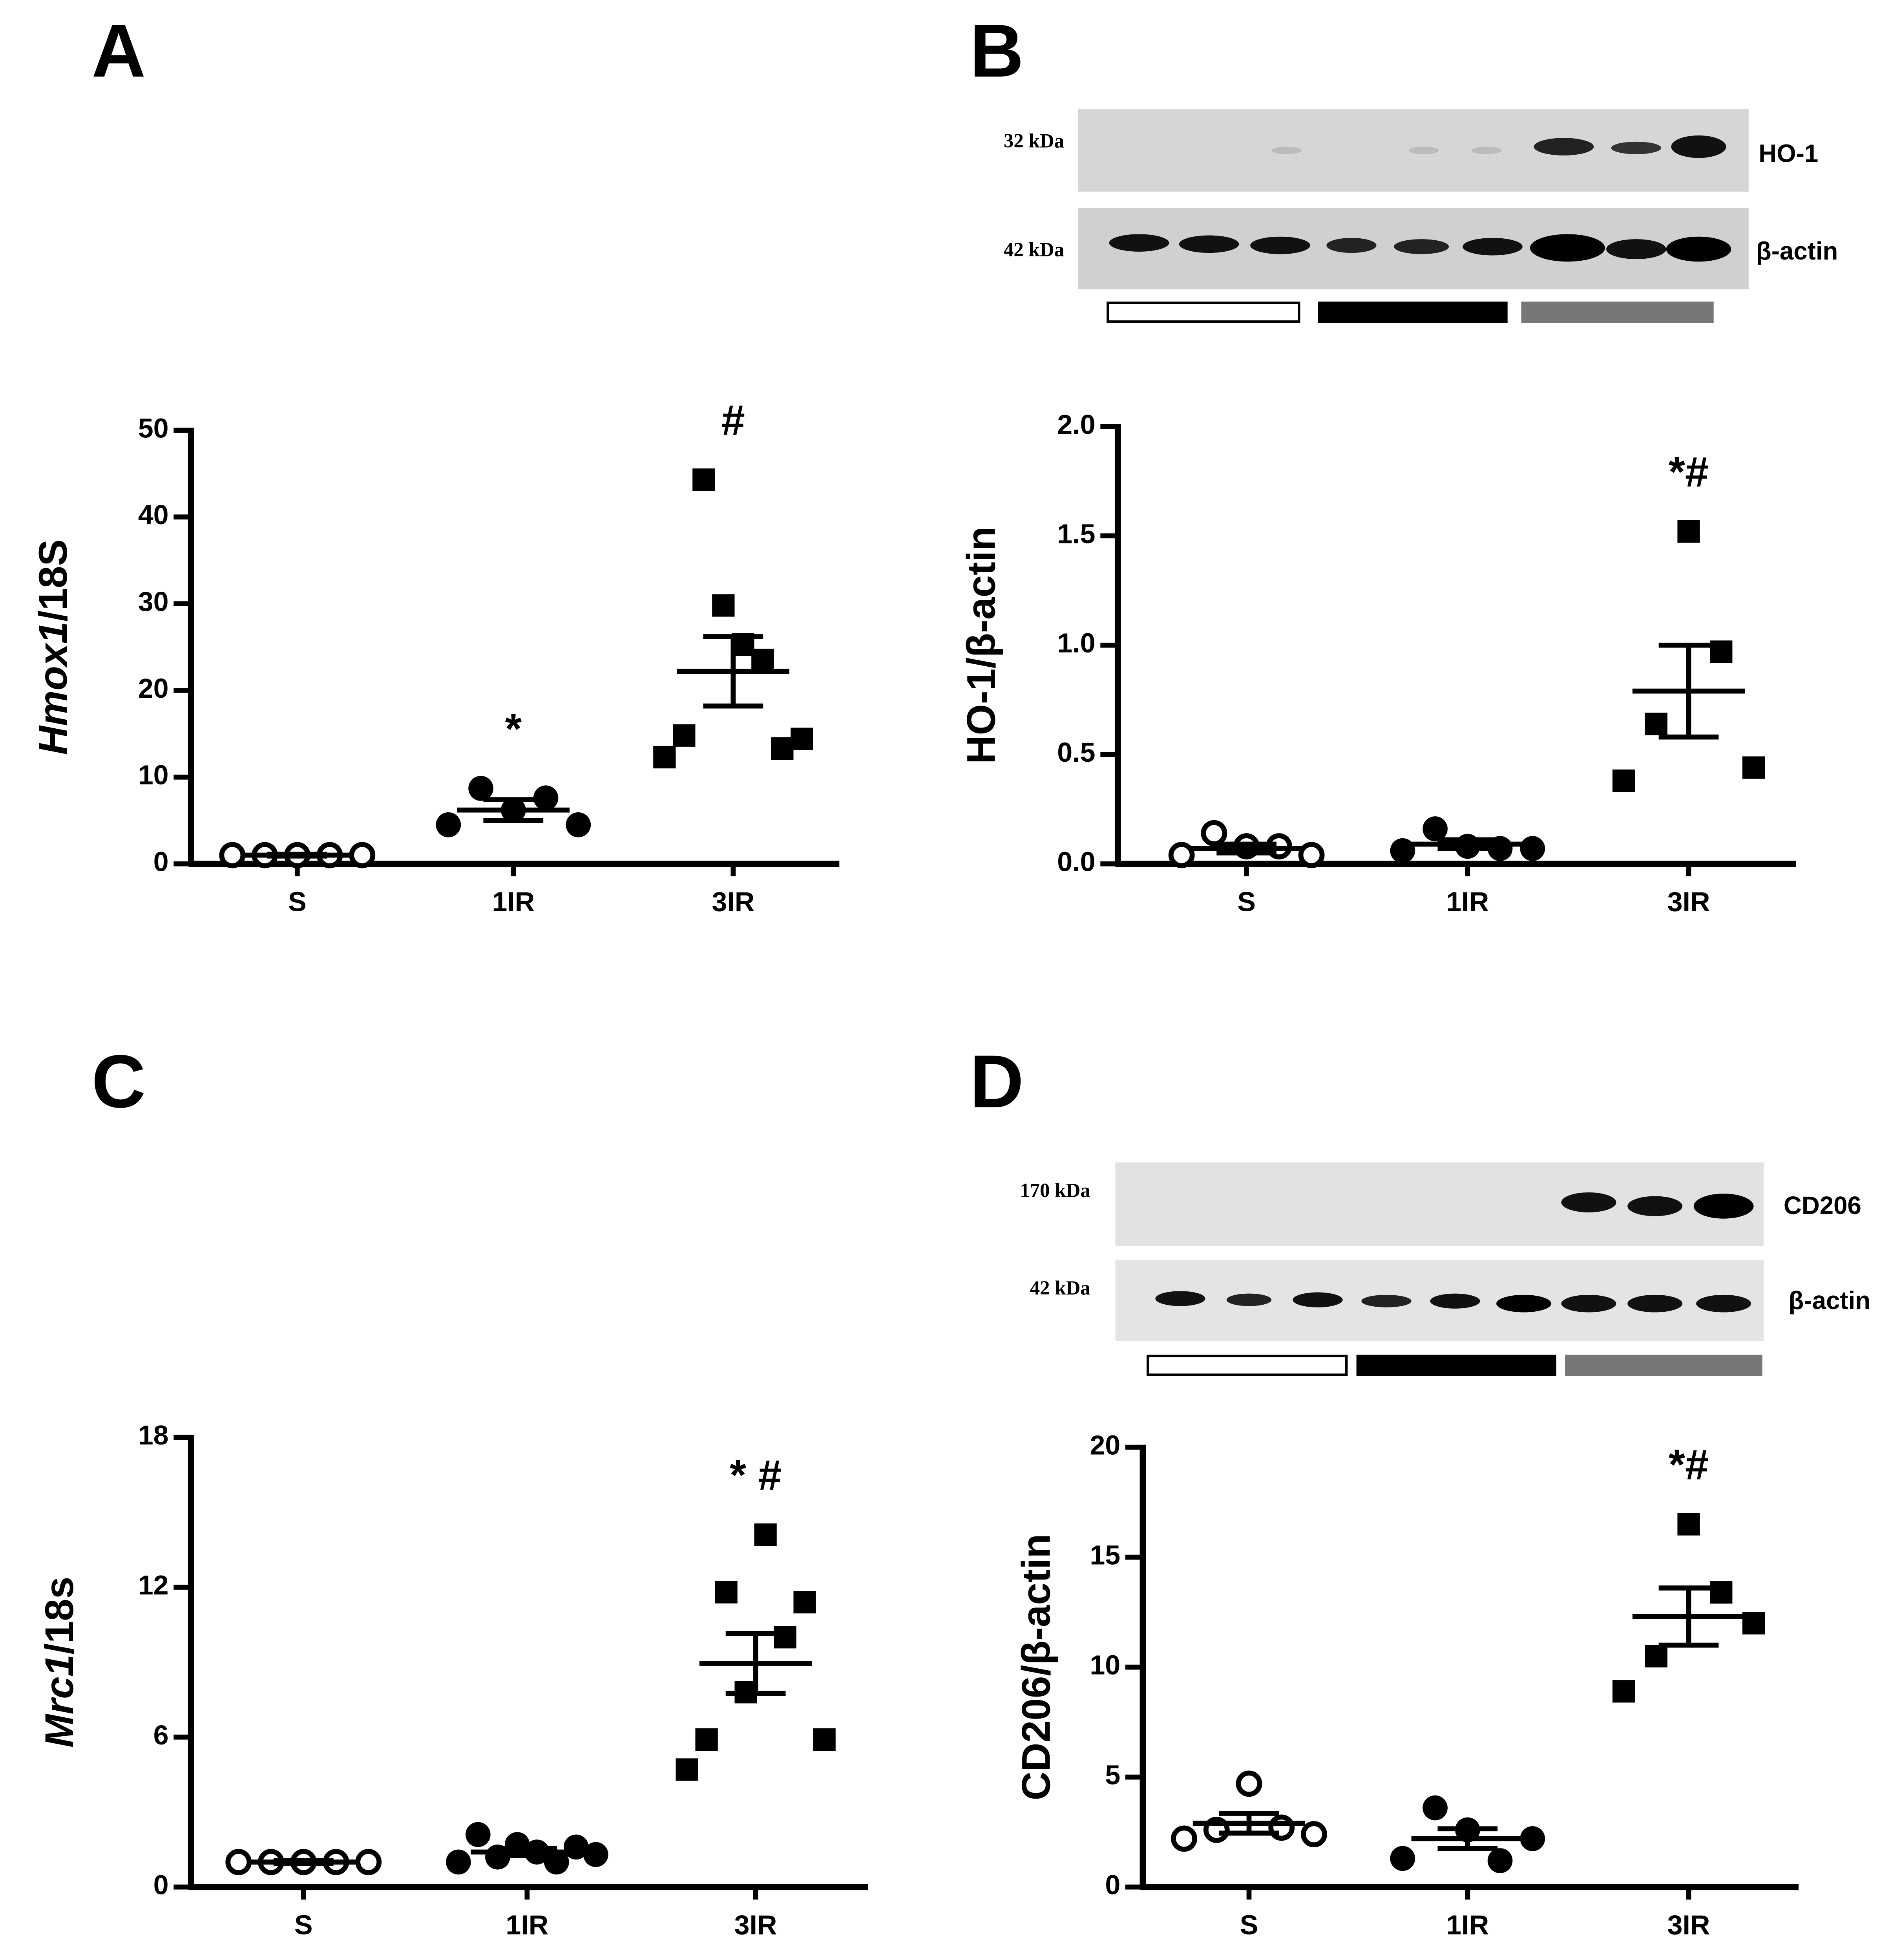  What do you see at coordinates (53, 580) in the screenshot?
I see `y-axis-label-part: /18S` at bounding box center [53, 580].